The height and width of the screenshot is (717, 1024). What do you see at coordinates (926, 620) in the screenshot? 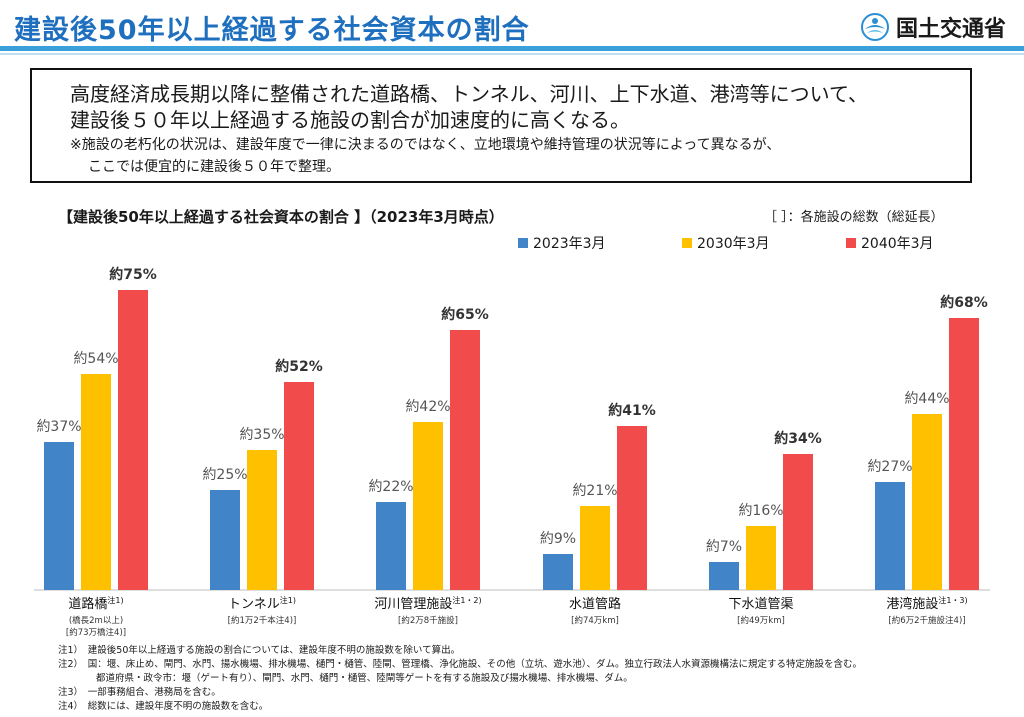
I see `category-sublabel: [約6万2千施設注4)]` at bounding box center [926, 620].